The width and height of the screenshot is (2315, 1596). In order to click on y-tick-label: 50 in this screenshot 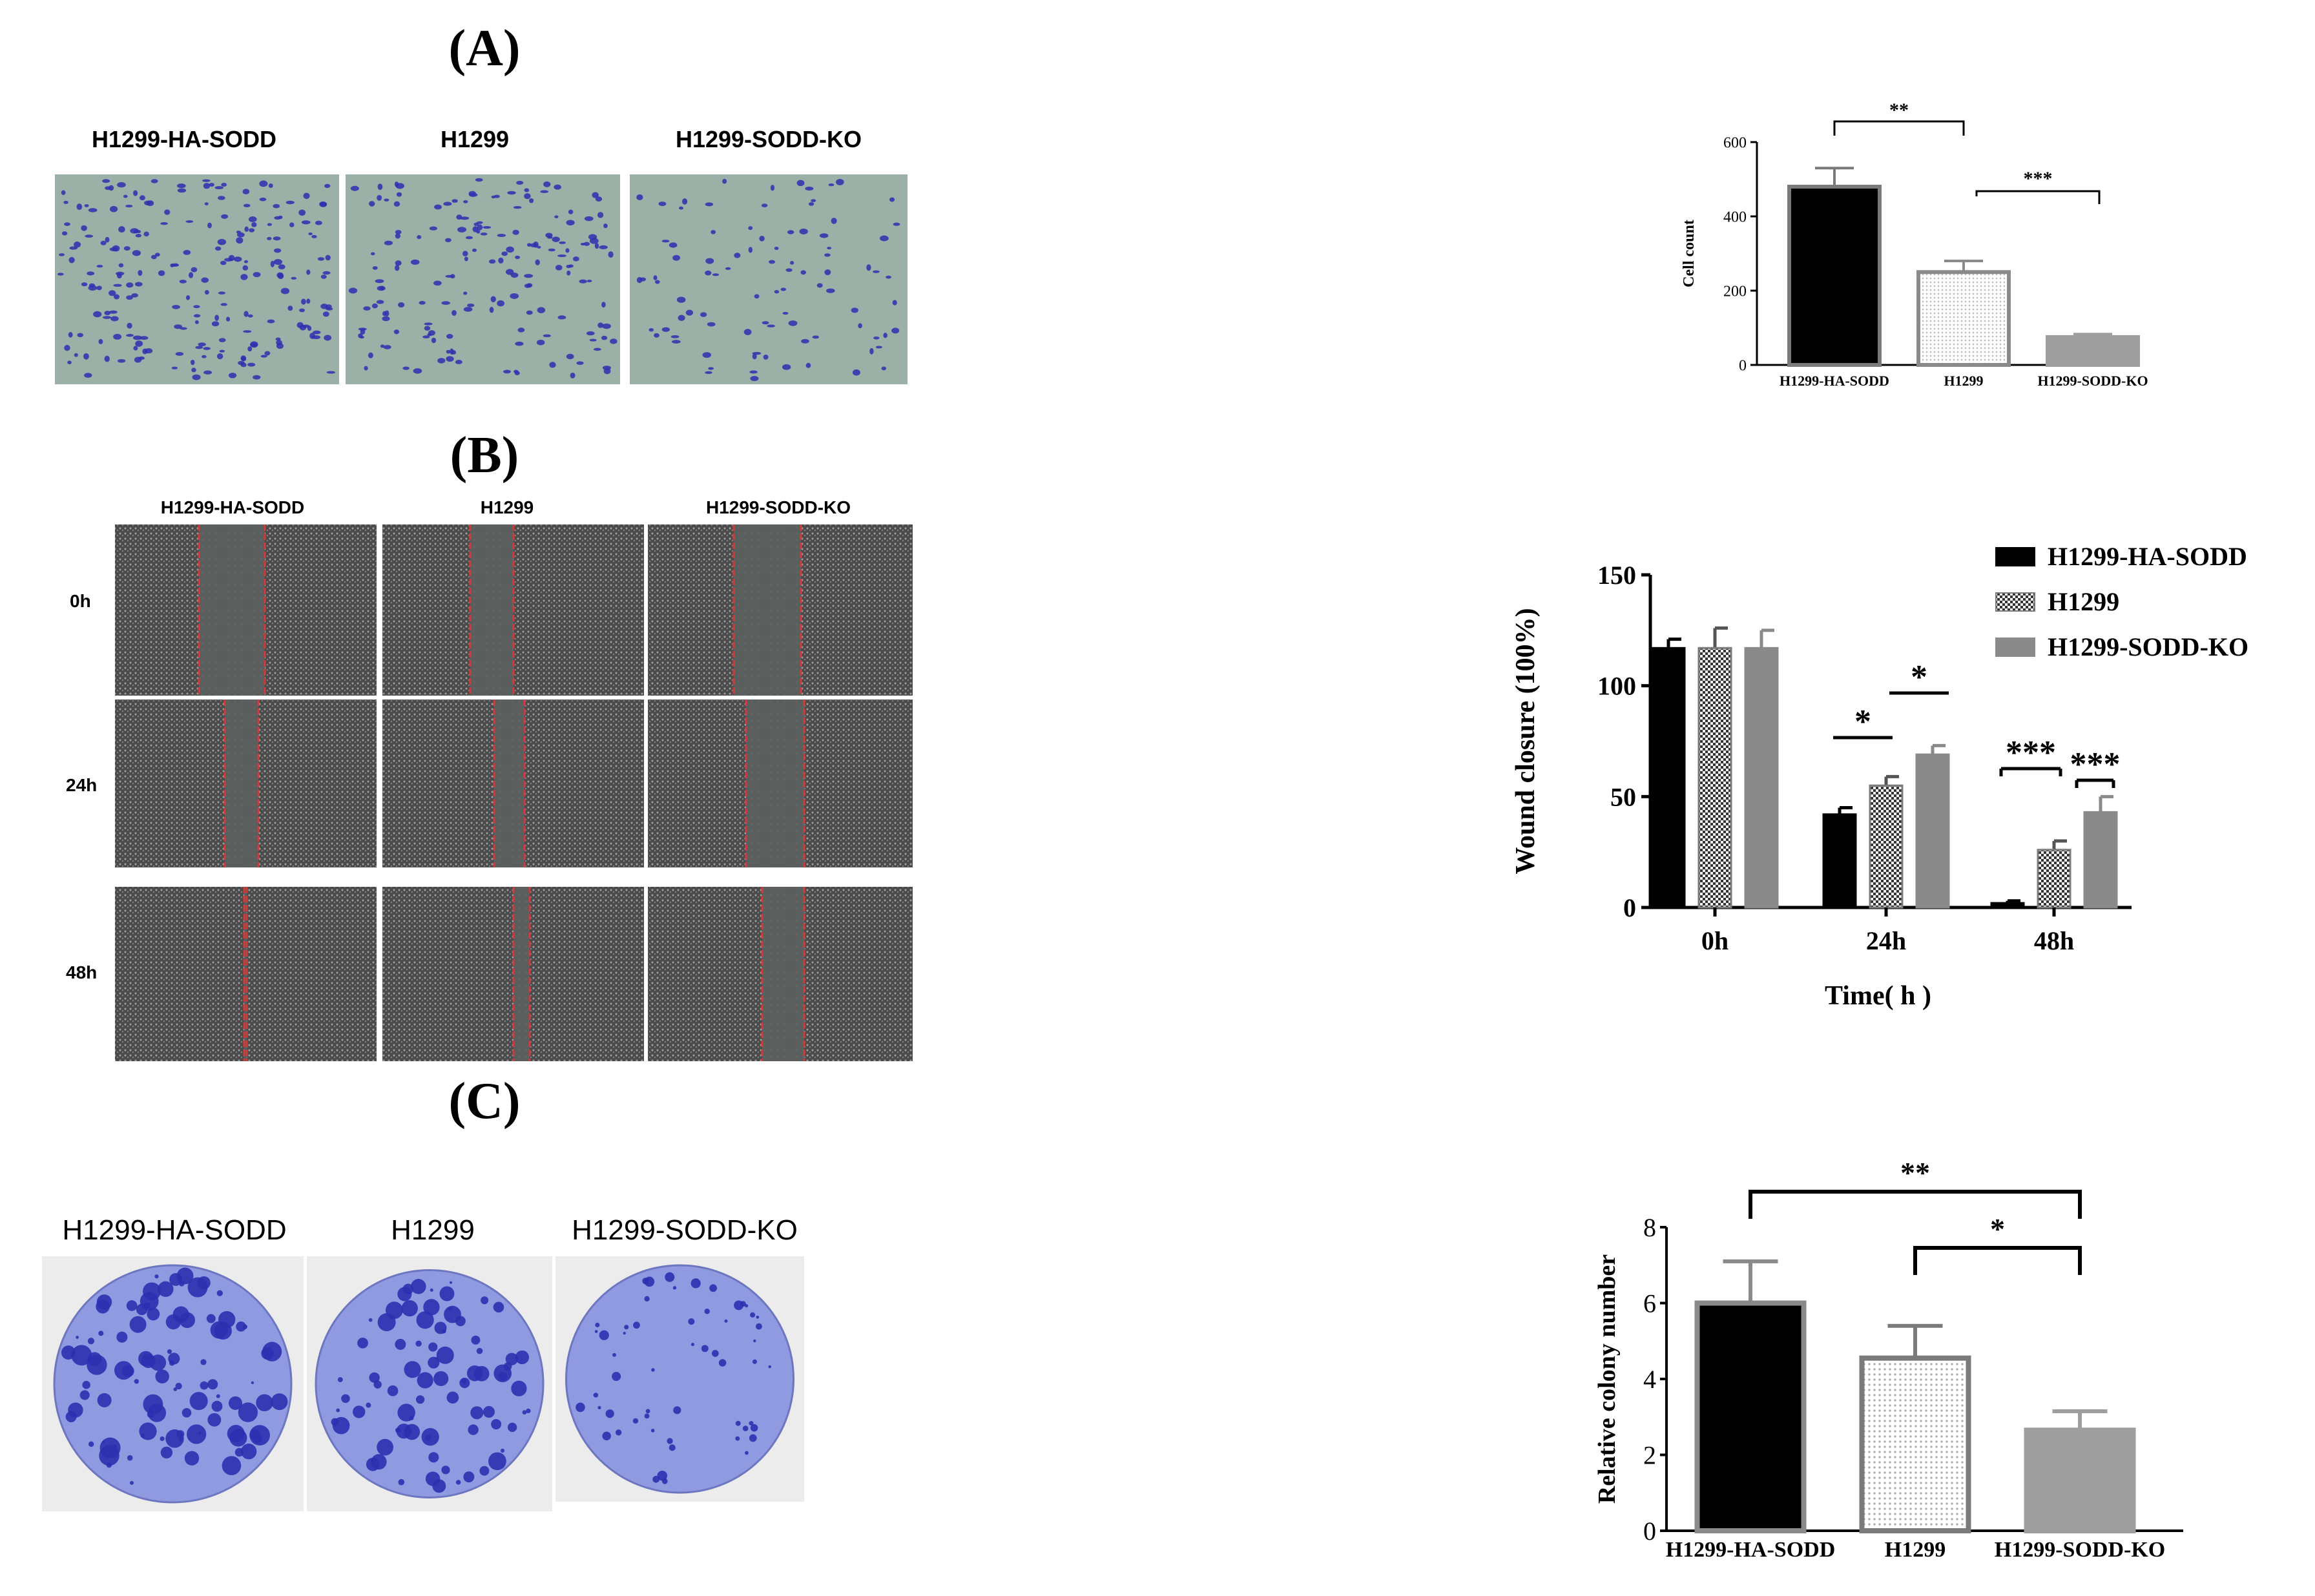, I will do `click(1623, 796)`.